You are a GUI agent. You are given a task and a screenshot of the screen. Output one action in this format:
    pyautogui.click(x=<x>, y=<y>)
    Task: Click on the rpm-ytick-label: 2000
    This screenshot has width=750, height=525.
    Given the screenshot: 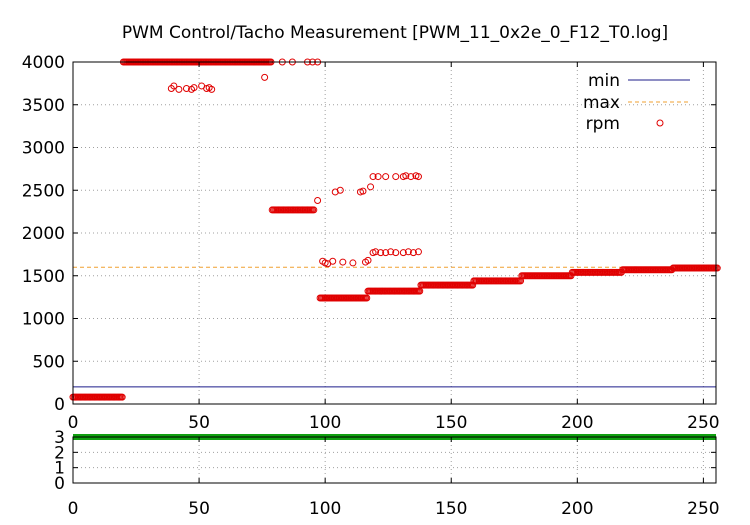 What is the action you would take?
    pyautogui.click(x=43, y=234)
    